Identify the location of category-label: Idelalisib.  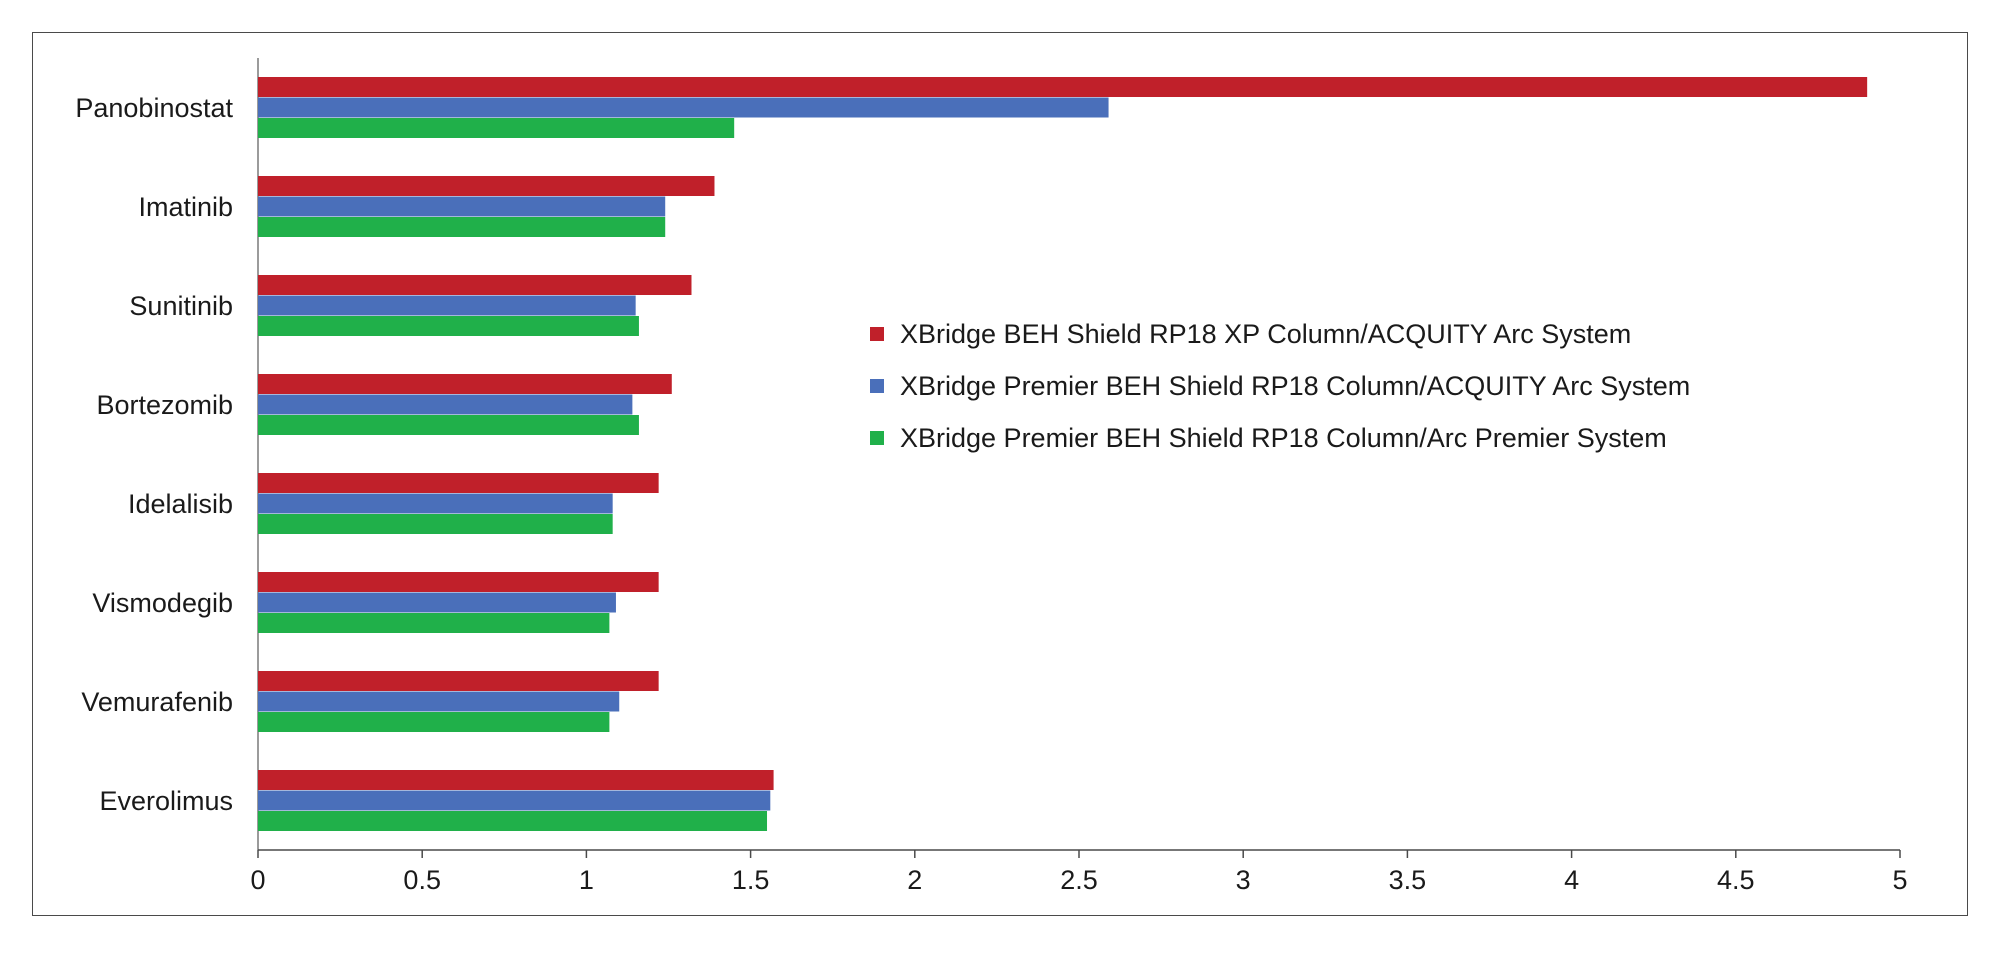
(180, 504).